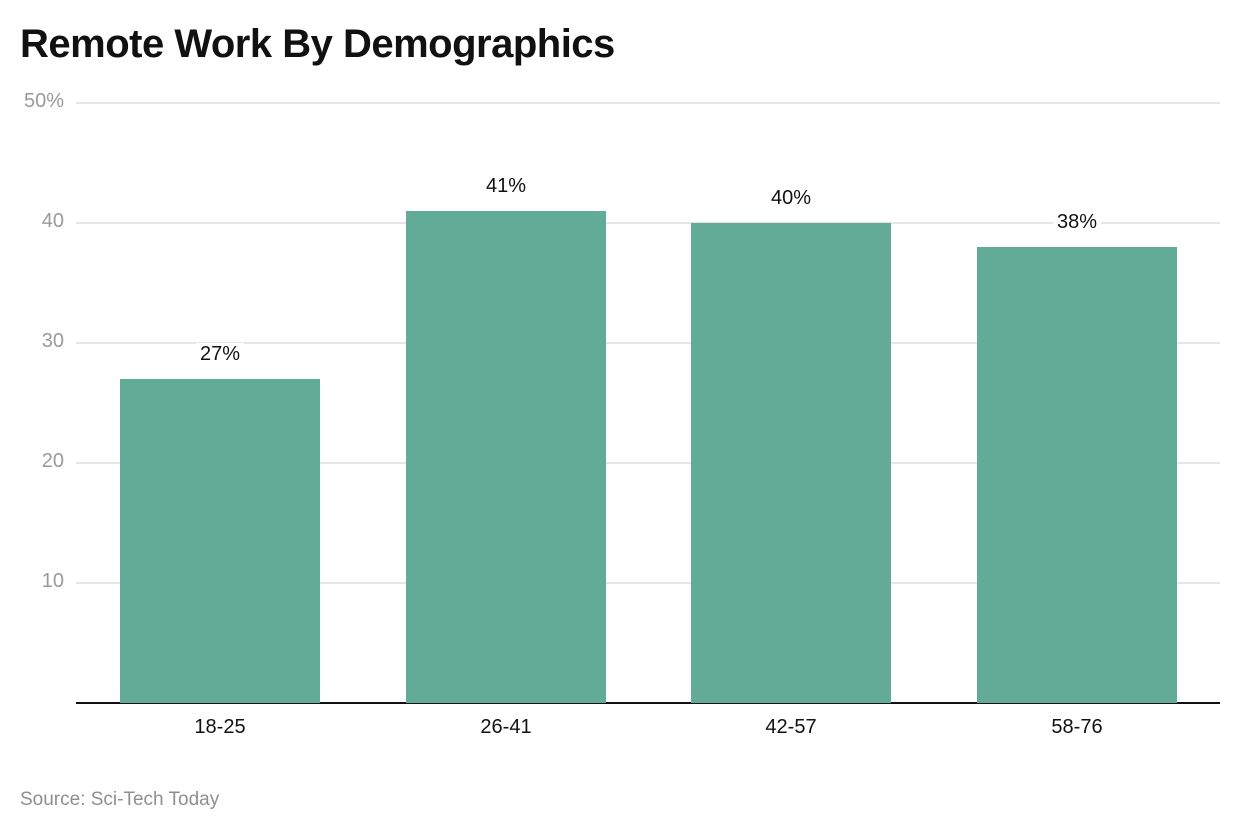  What do you see at coordinates (791, 198) in the screenshot?
I see `value-label: 40%` at bounding box center [791, 198].